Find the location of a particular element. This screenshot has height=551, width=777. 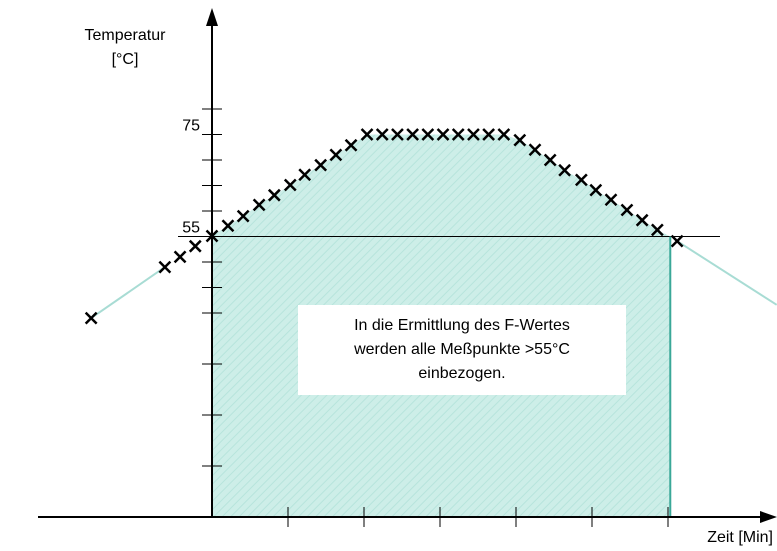

y-tick-label: 75 is located at coordinates (191, 126).